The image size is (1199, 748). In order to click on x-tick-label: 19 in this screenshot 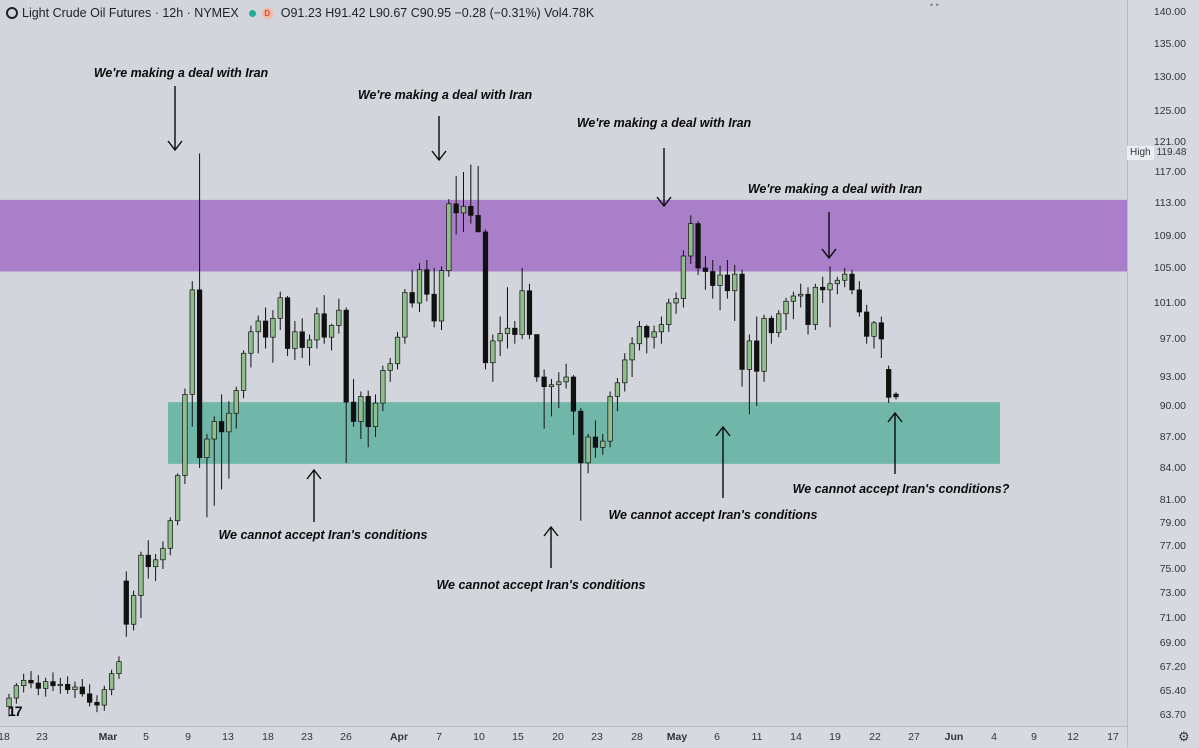, I will do `click(835, 737)`.